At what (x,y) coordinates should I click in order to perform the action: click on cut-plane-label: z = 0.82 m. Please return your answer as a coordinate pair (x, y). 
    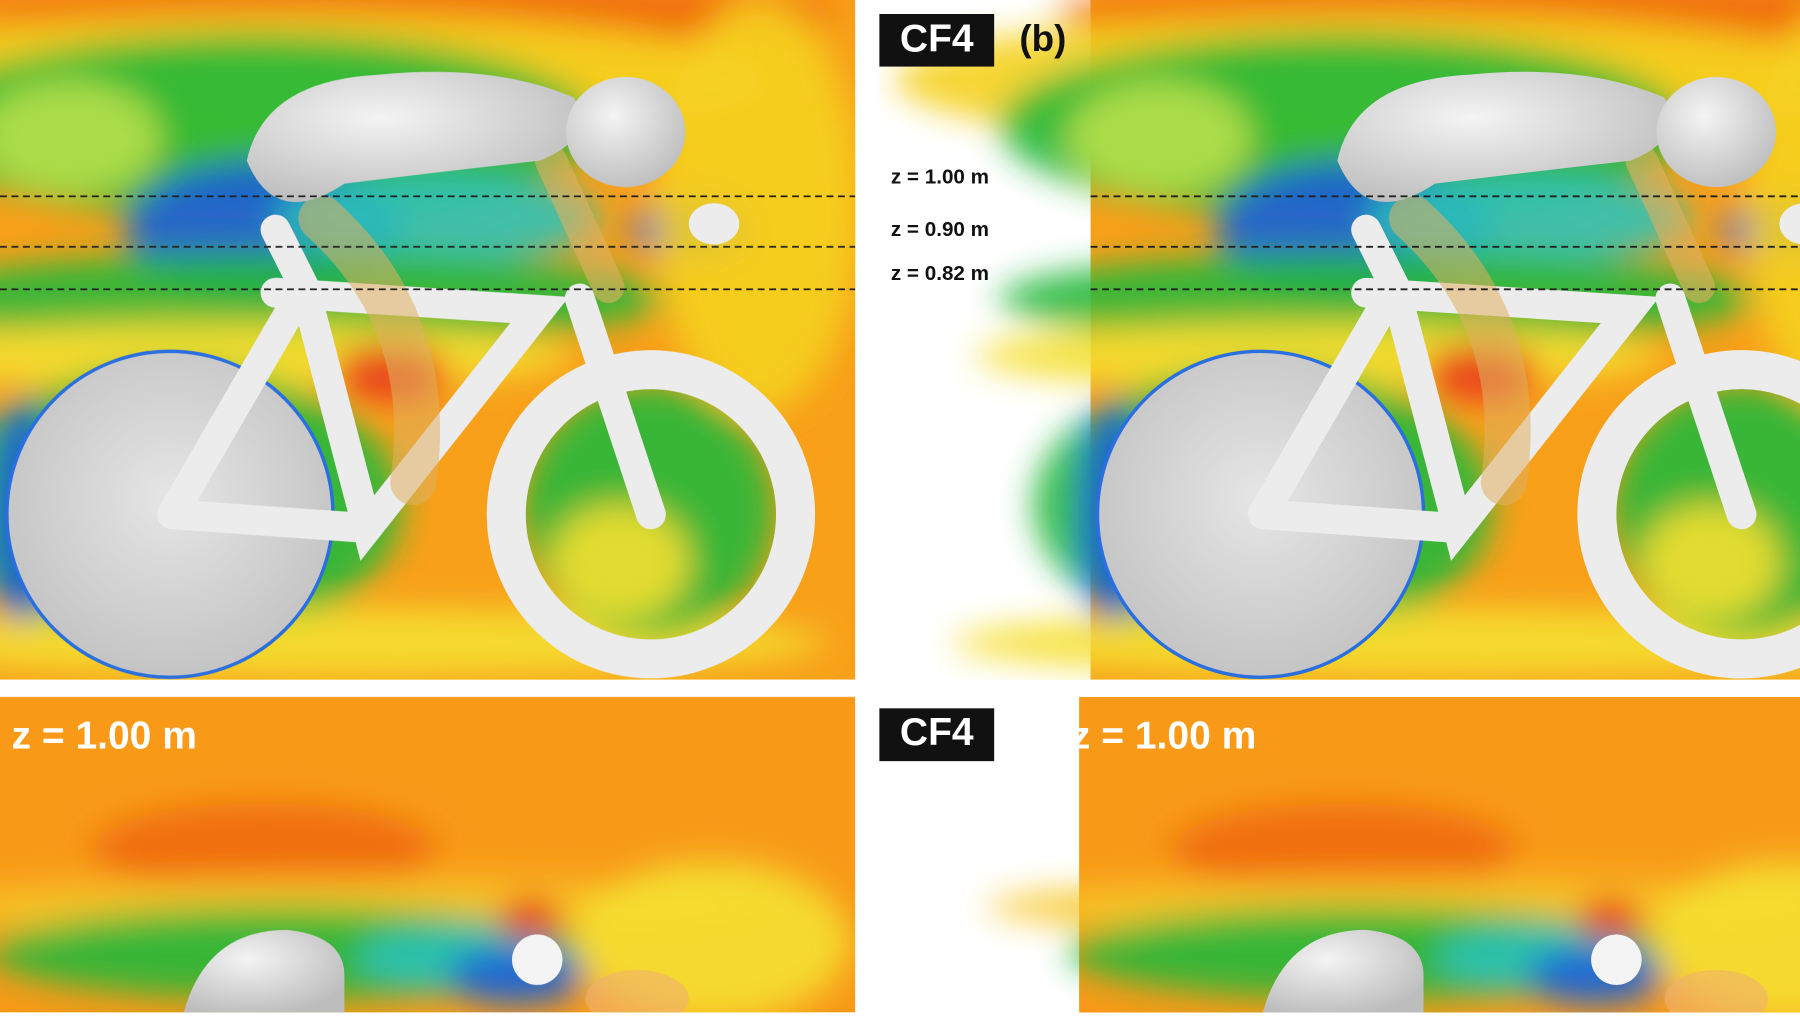
    Looking at the image, I should click on (940, 273).